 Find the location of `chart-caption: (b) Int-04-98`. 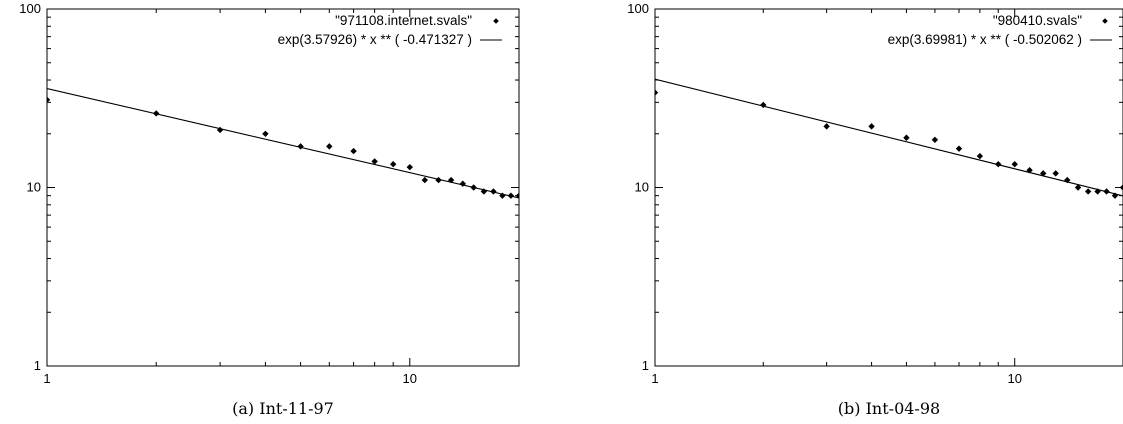

chart-caption: (b) Int-04-98 is located at coordinates (889, 408).